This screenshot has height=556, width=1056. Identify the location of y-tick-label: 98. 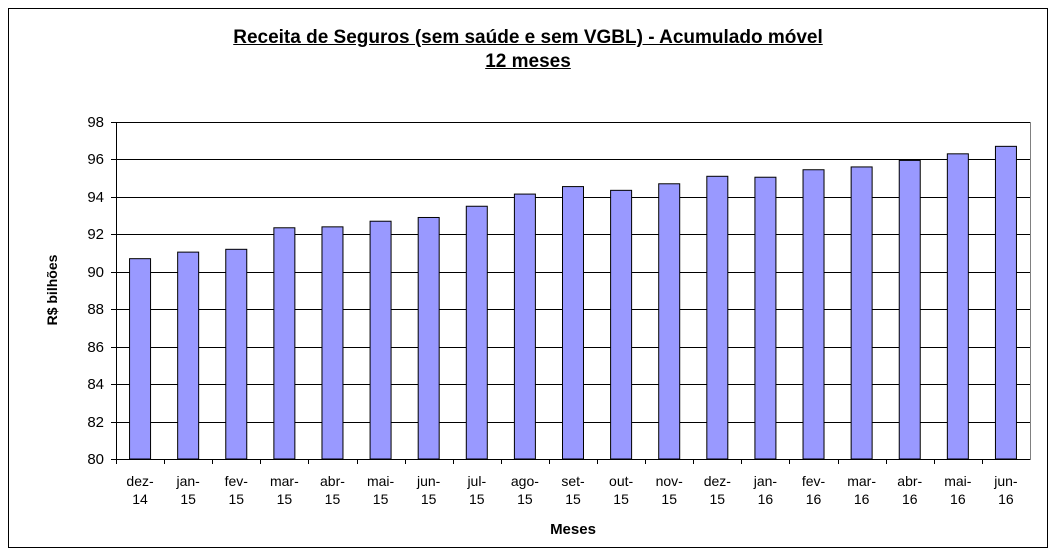
(95, 122).